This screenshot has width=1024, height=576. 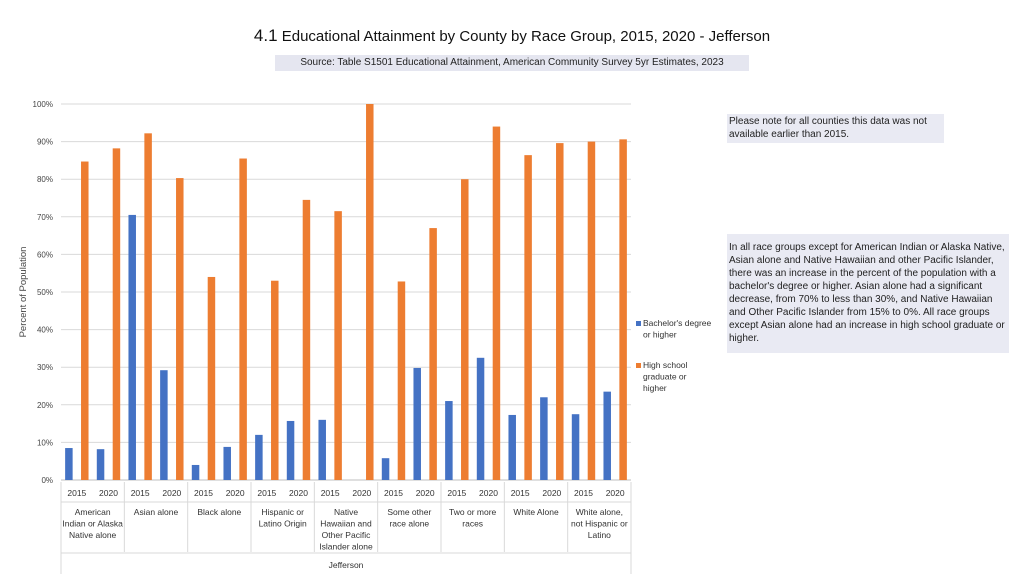 I want to click on x-group-label: Two or more, so click(x=473, y=512).